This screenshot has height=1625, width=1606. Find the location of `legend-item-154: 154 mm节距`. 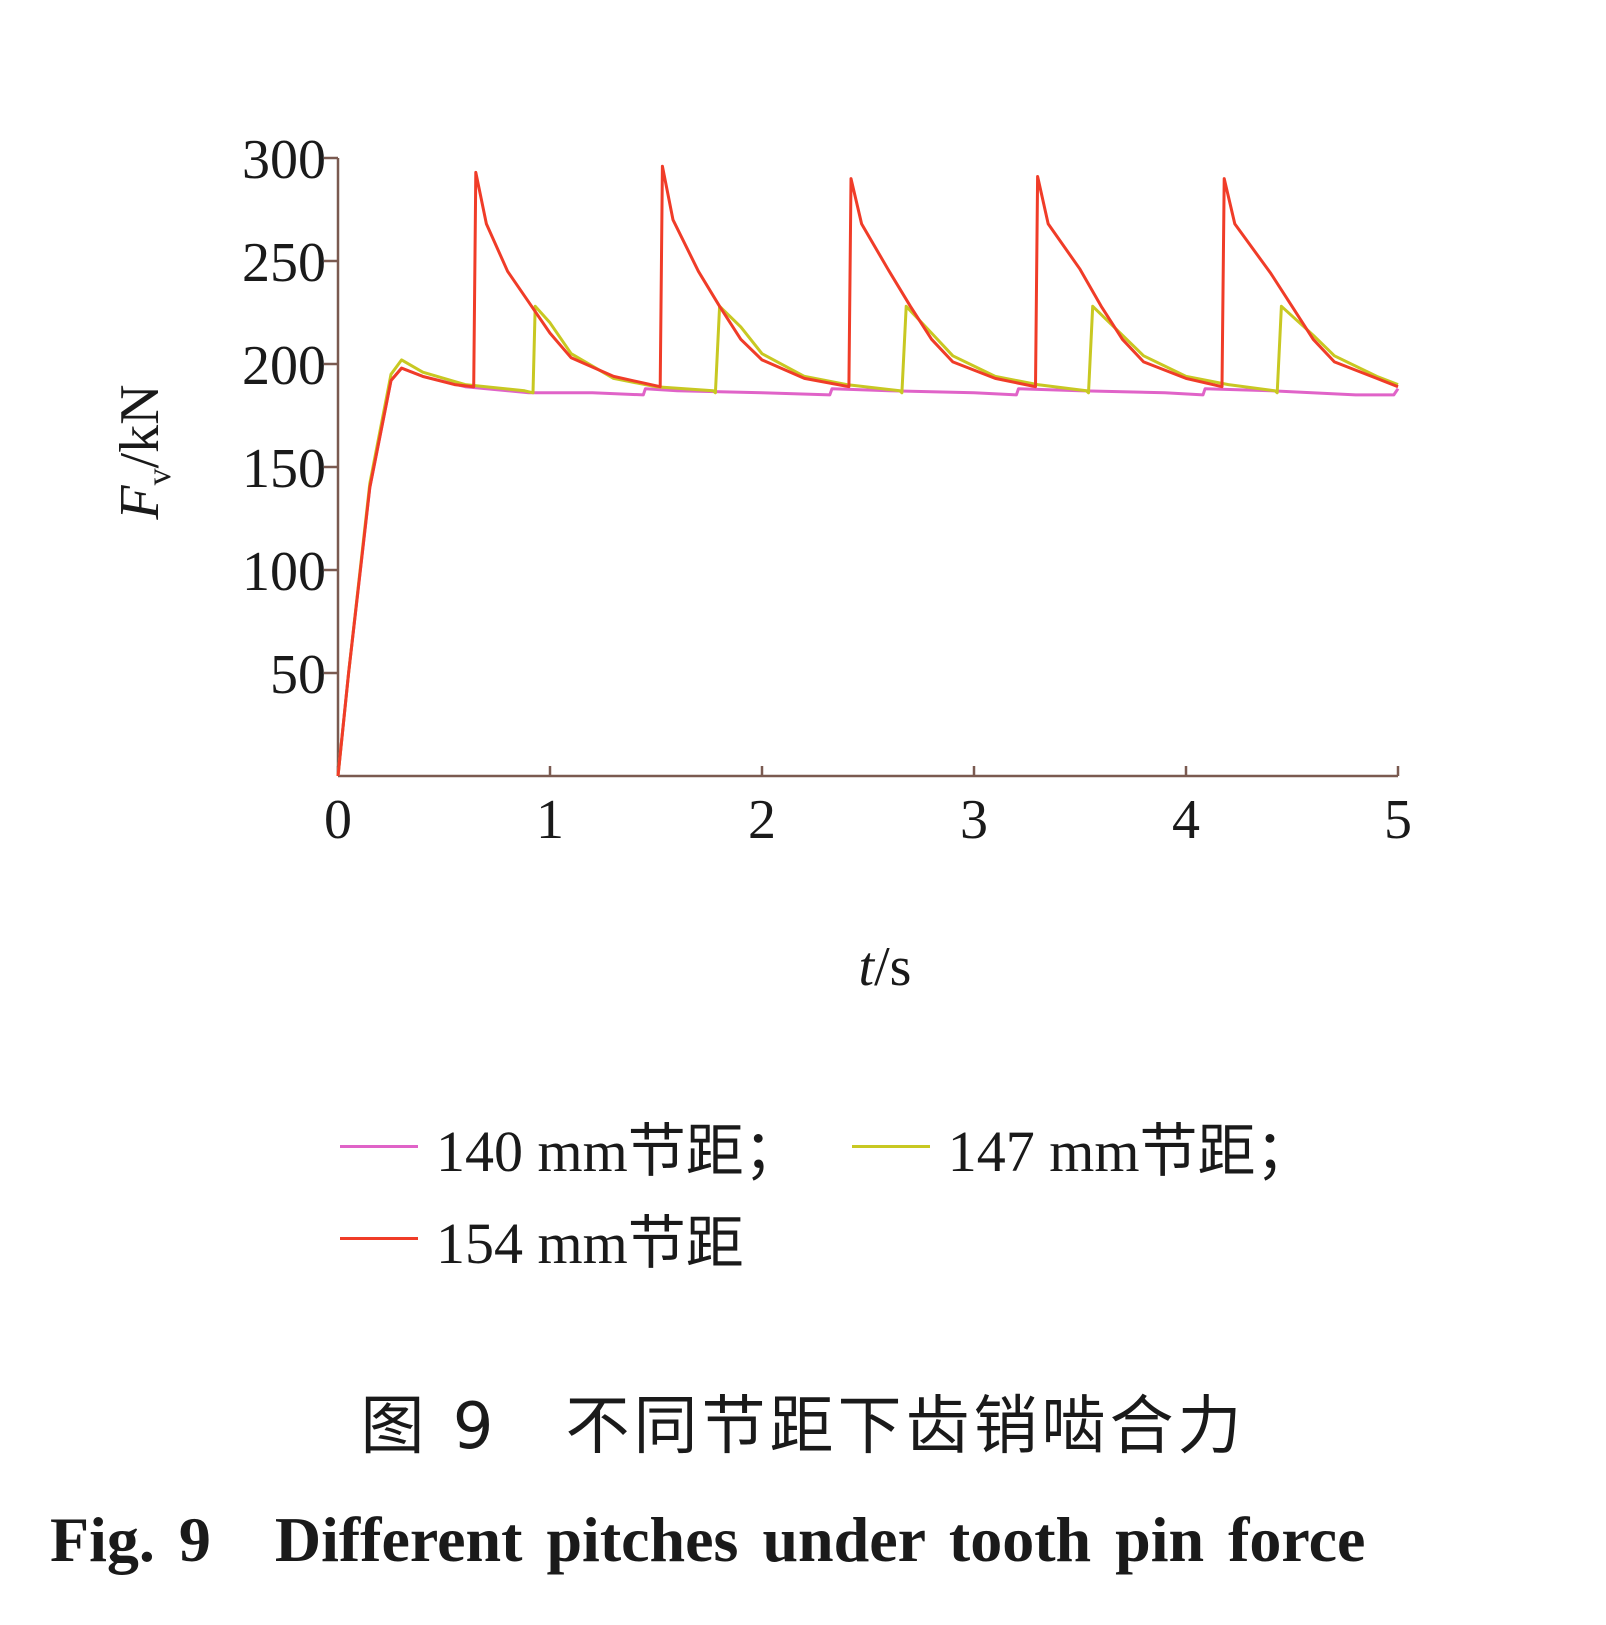

legend-item-154: 154 mm节距 is located at coordinates (542, 1238).